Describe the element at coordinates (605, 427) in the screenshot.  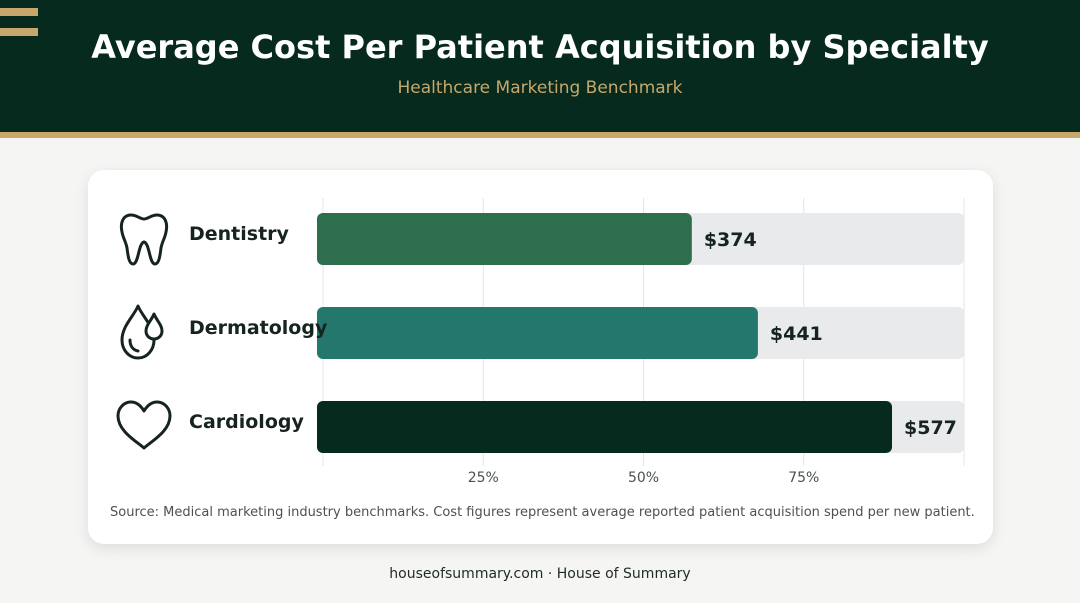
I see `bar-cardiology` at that location.